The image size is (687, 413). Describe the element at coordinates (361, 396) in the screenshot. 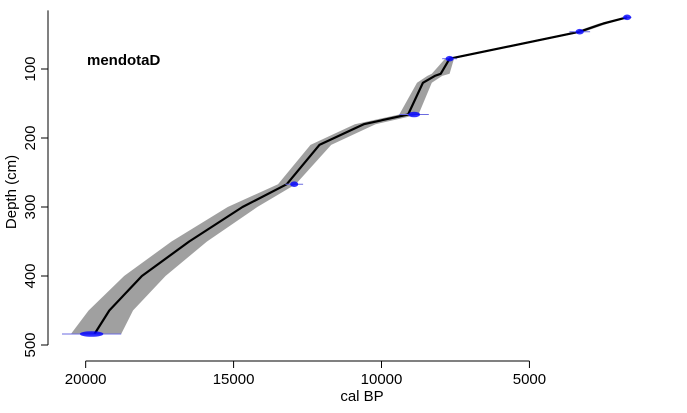

I see `x-axis-title: cal BP` at that location.